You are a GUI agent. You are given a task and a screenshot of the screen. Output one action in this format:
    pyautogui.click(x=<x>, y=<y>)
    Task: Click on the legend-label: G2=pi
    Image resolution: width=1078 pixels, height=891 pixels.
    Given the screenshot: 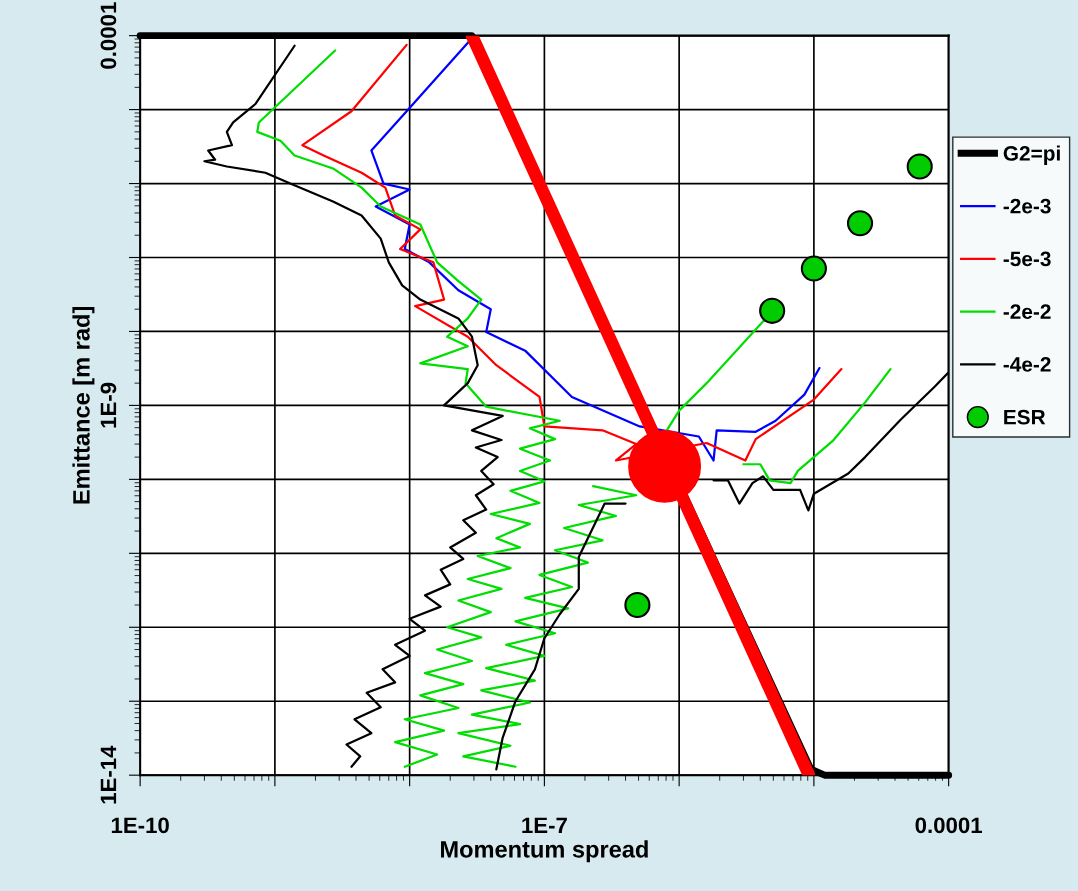 What is the action you would take?
    pyautogui.click(x=1031, y=155)
    